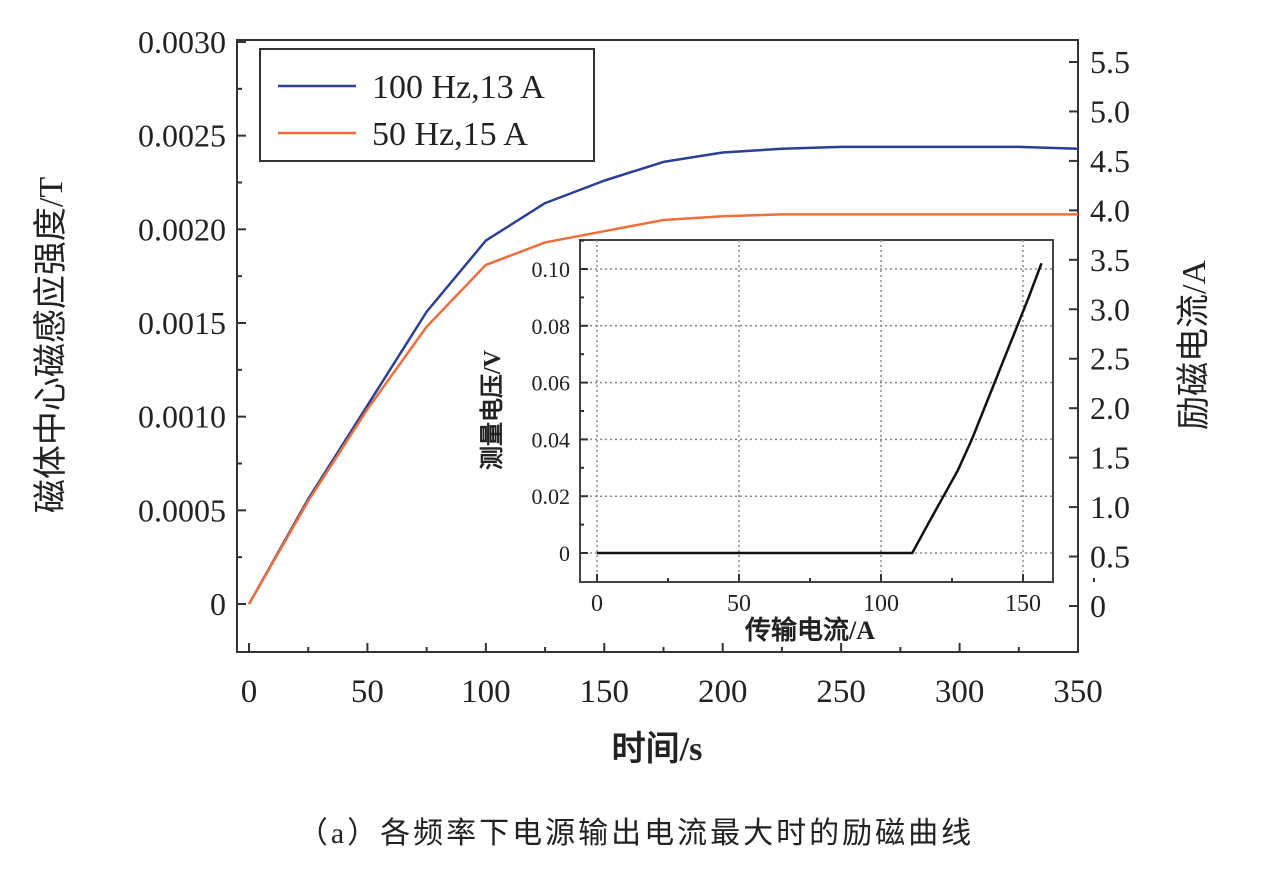 This screenshot has height=869, width=1272. I want to click on y-right-tick-label: 4.0, so click(1110, 210).